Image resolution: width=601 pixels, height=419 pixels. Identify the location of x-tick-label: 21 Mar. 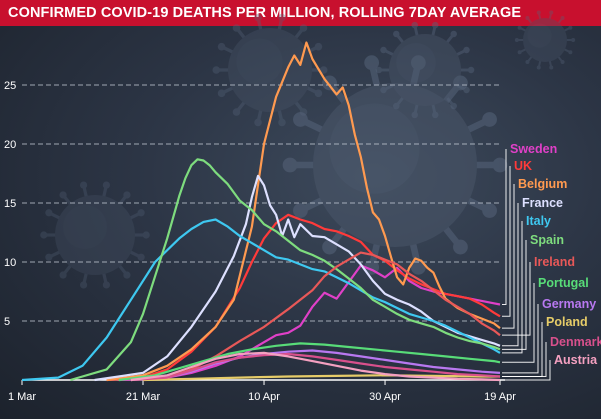
(143, 397).